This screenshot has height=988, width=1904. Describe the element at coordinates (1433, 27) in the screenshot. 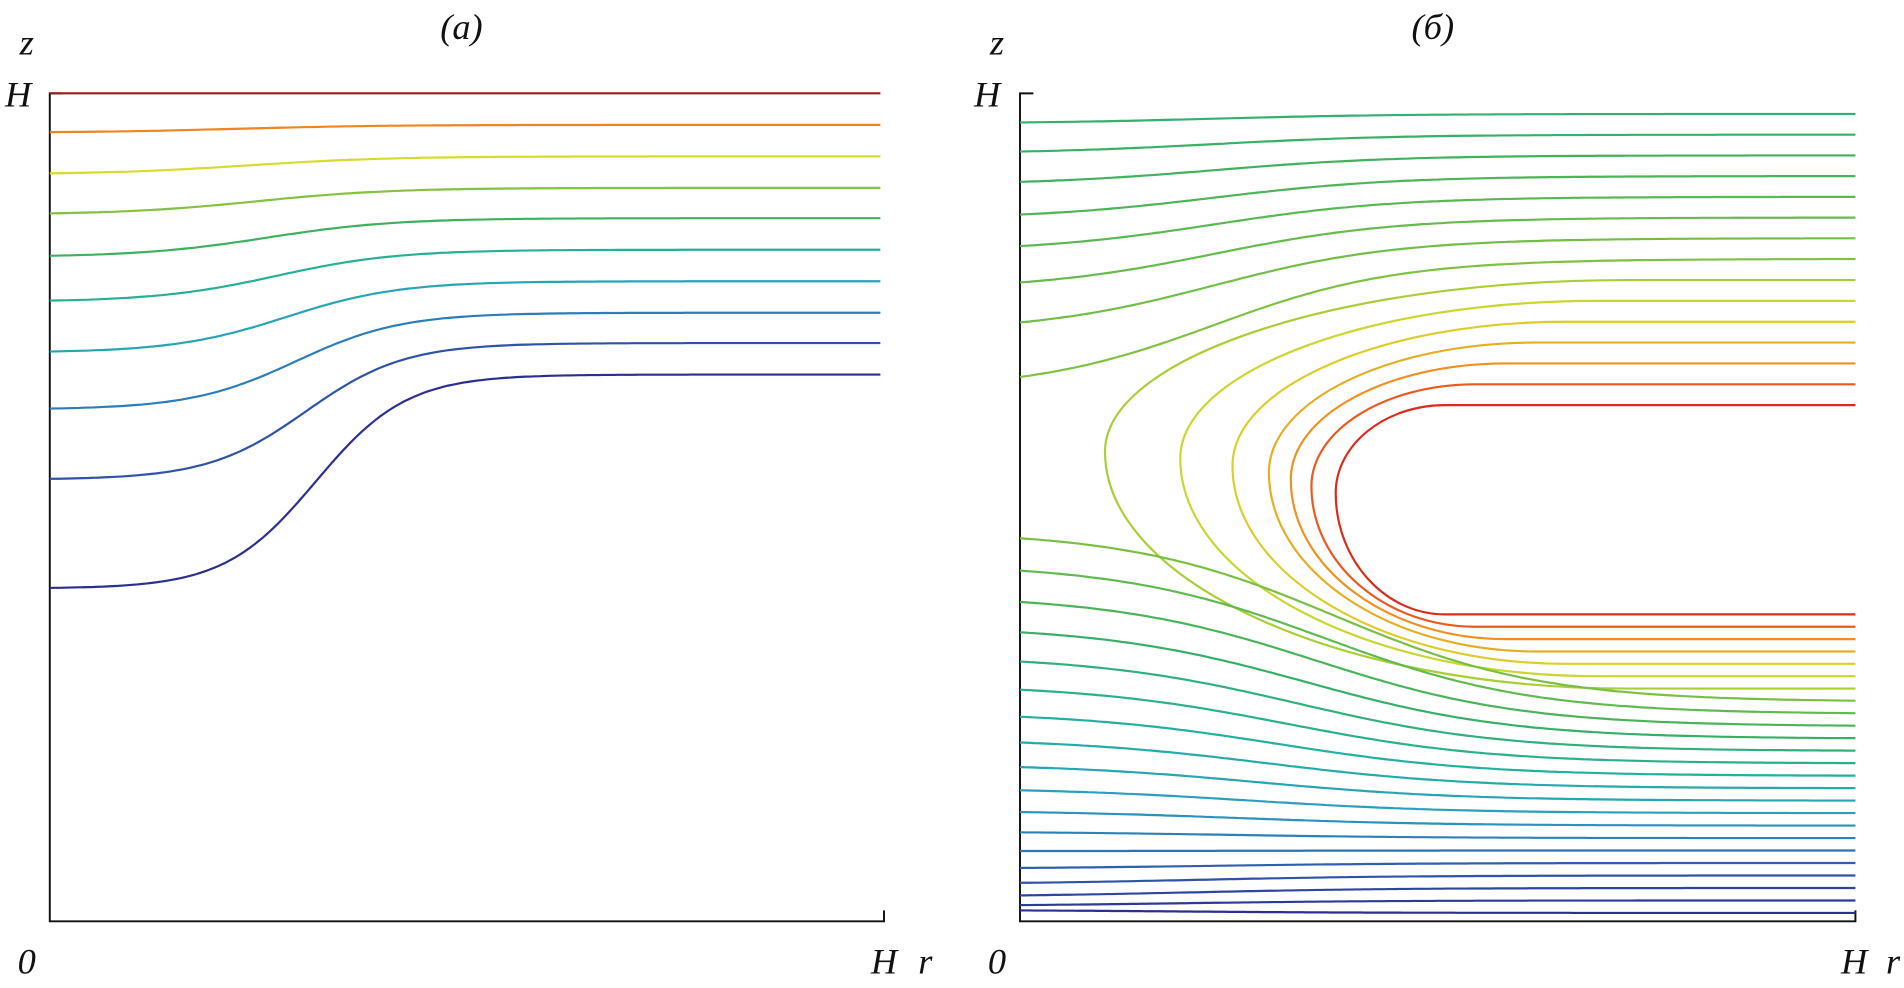

I see `panel-label: (б)` at that location.